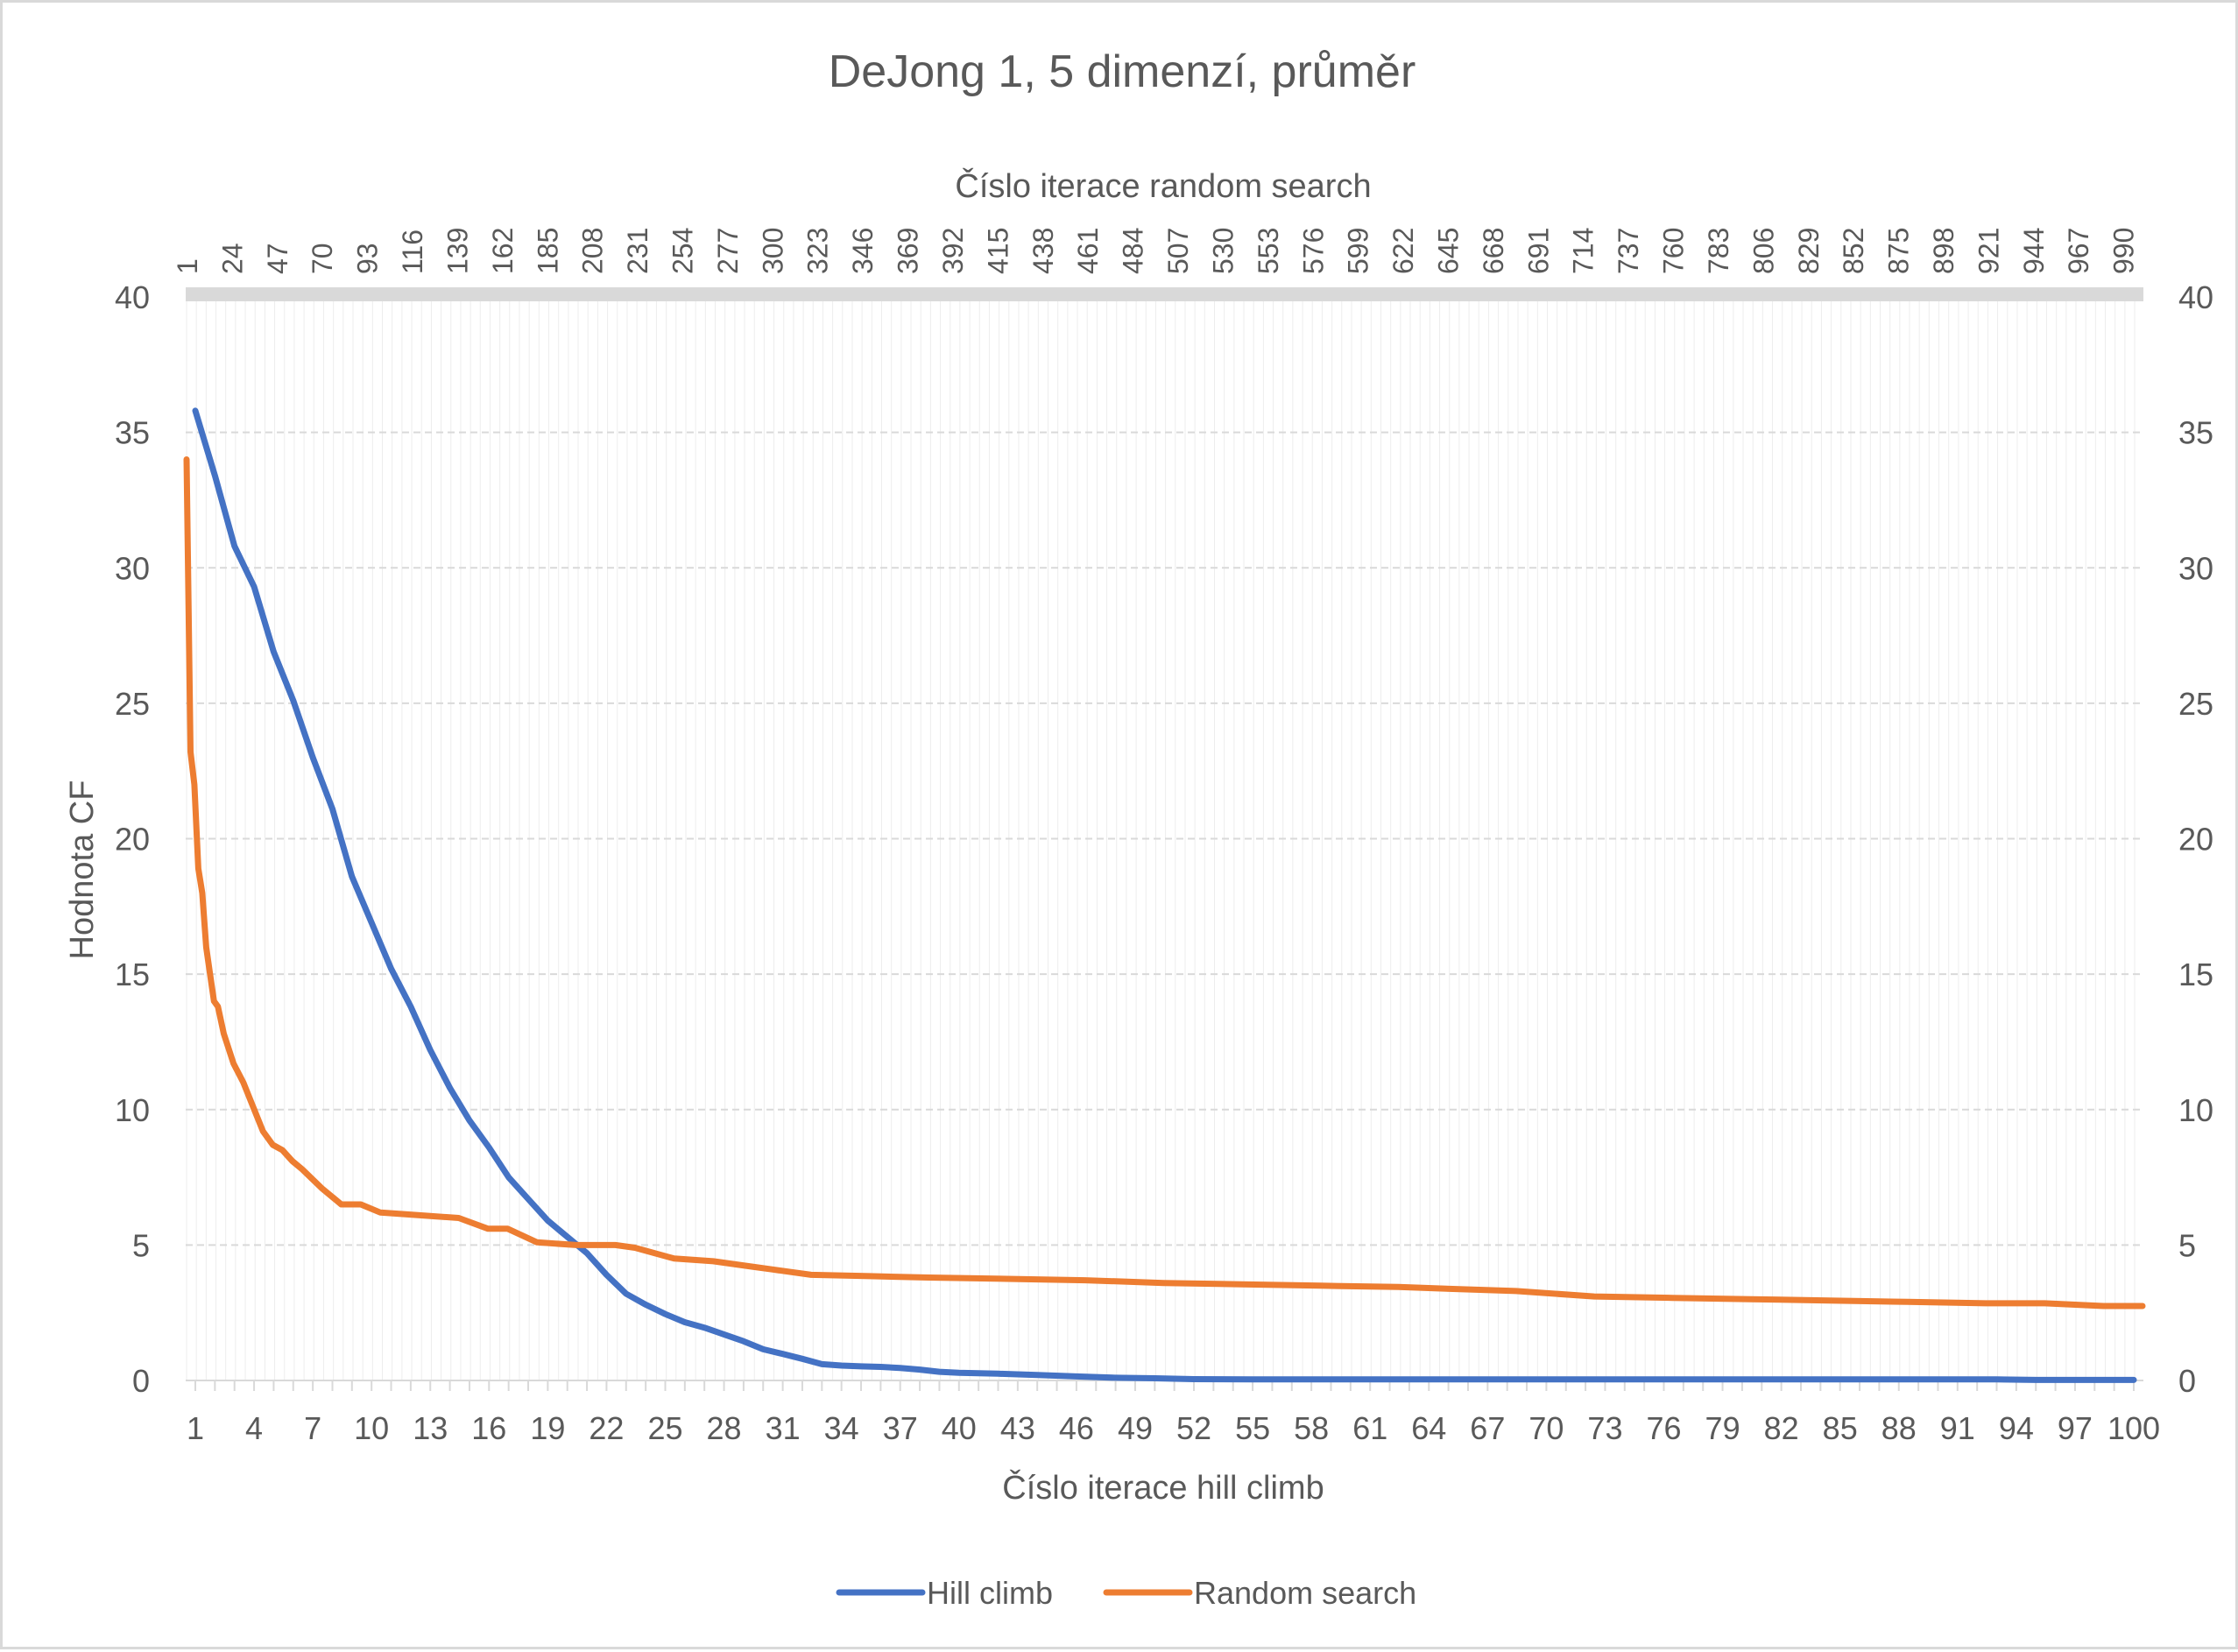  What do you see at coordinates (1674, 251) in the screenshot?
I see `x2-tick-label: 760` at bounding box center [1674, 251].